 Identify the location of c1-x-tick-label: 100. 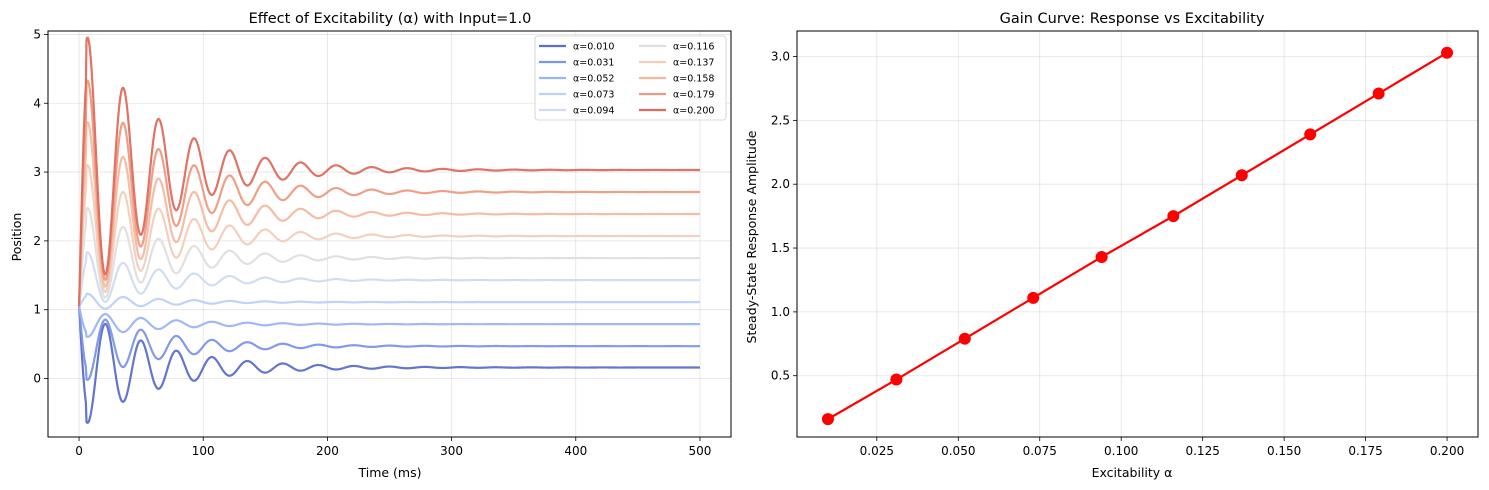
(203, 451).